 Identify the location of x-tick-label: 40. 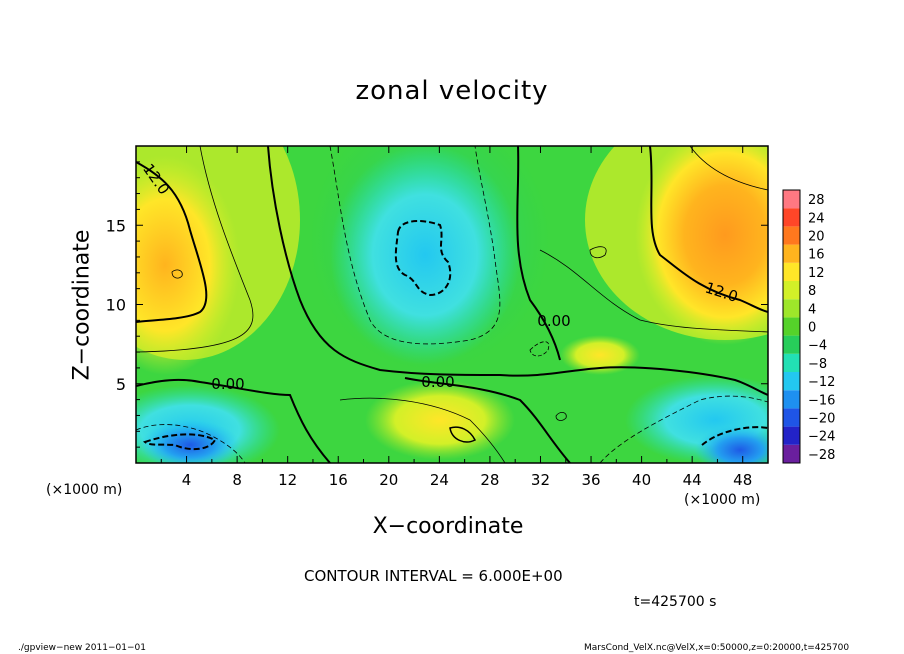
(641, 480).